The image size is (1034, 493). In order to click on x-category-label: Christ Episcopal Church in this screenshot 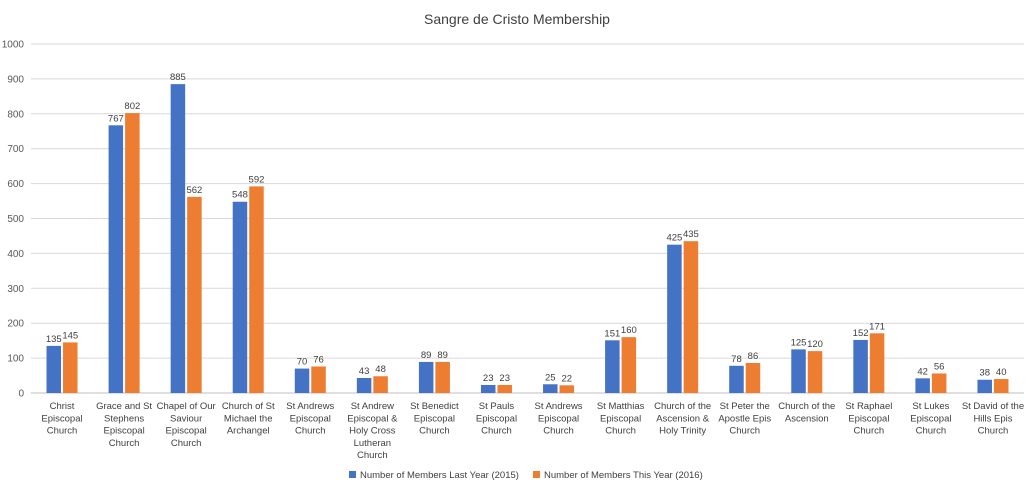, I will do `click(61, 419)`.